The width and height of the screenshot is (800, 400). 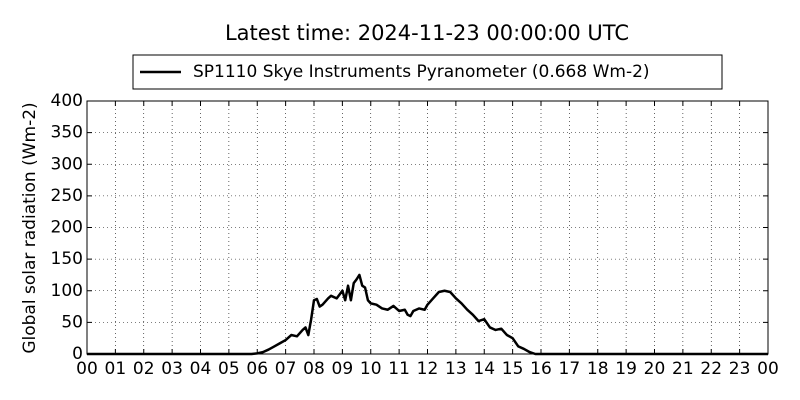 I want to click on y-tick-label: 200, so click(x=67, y=228).